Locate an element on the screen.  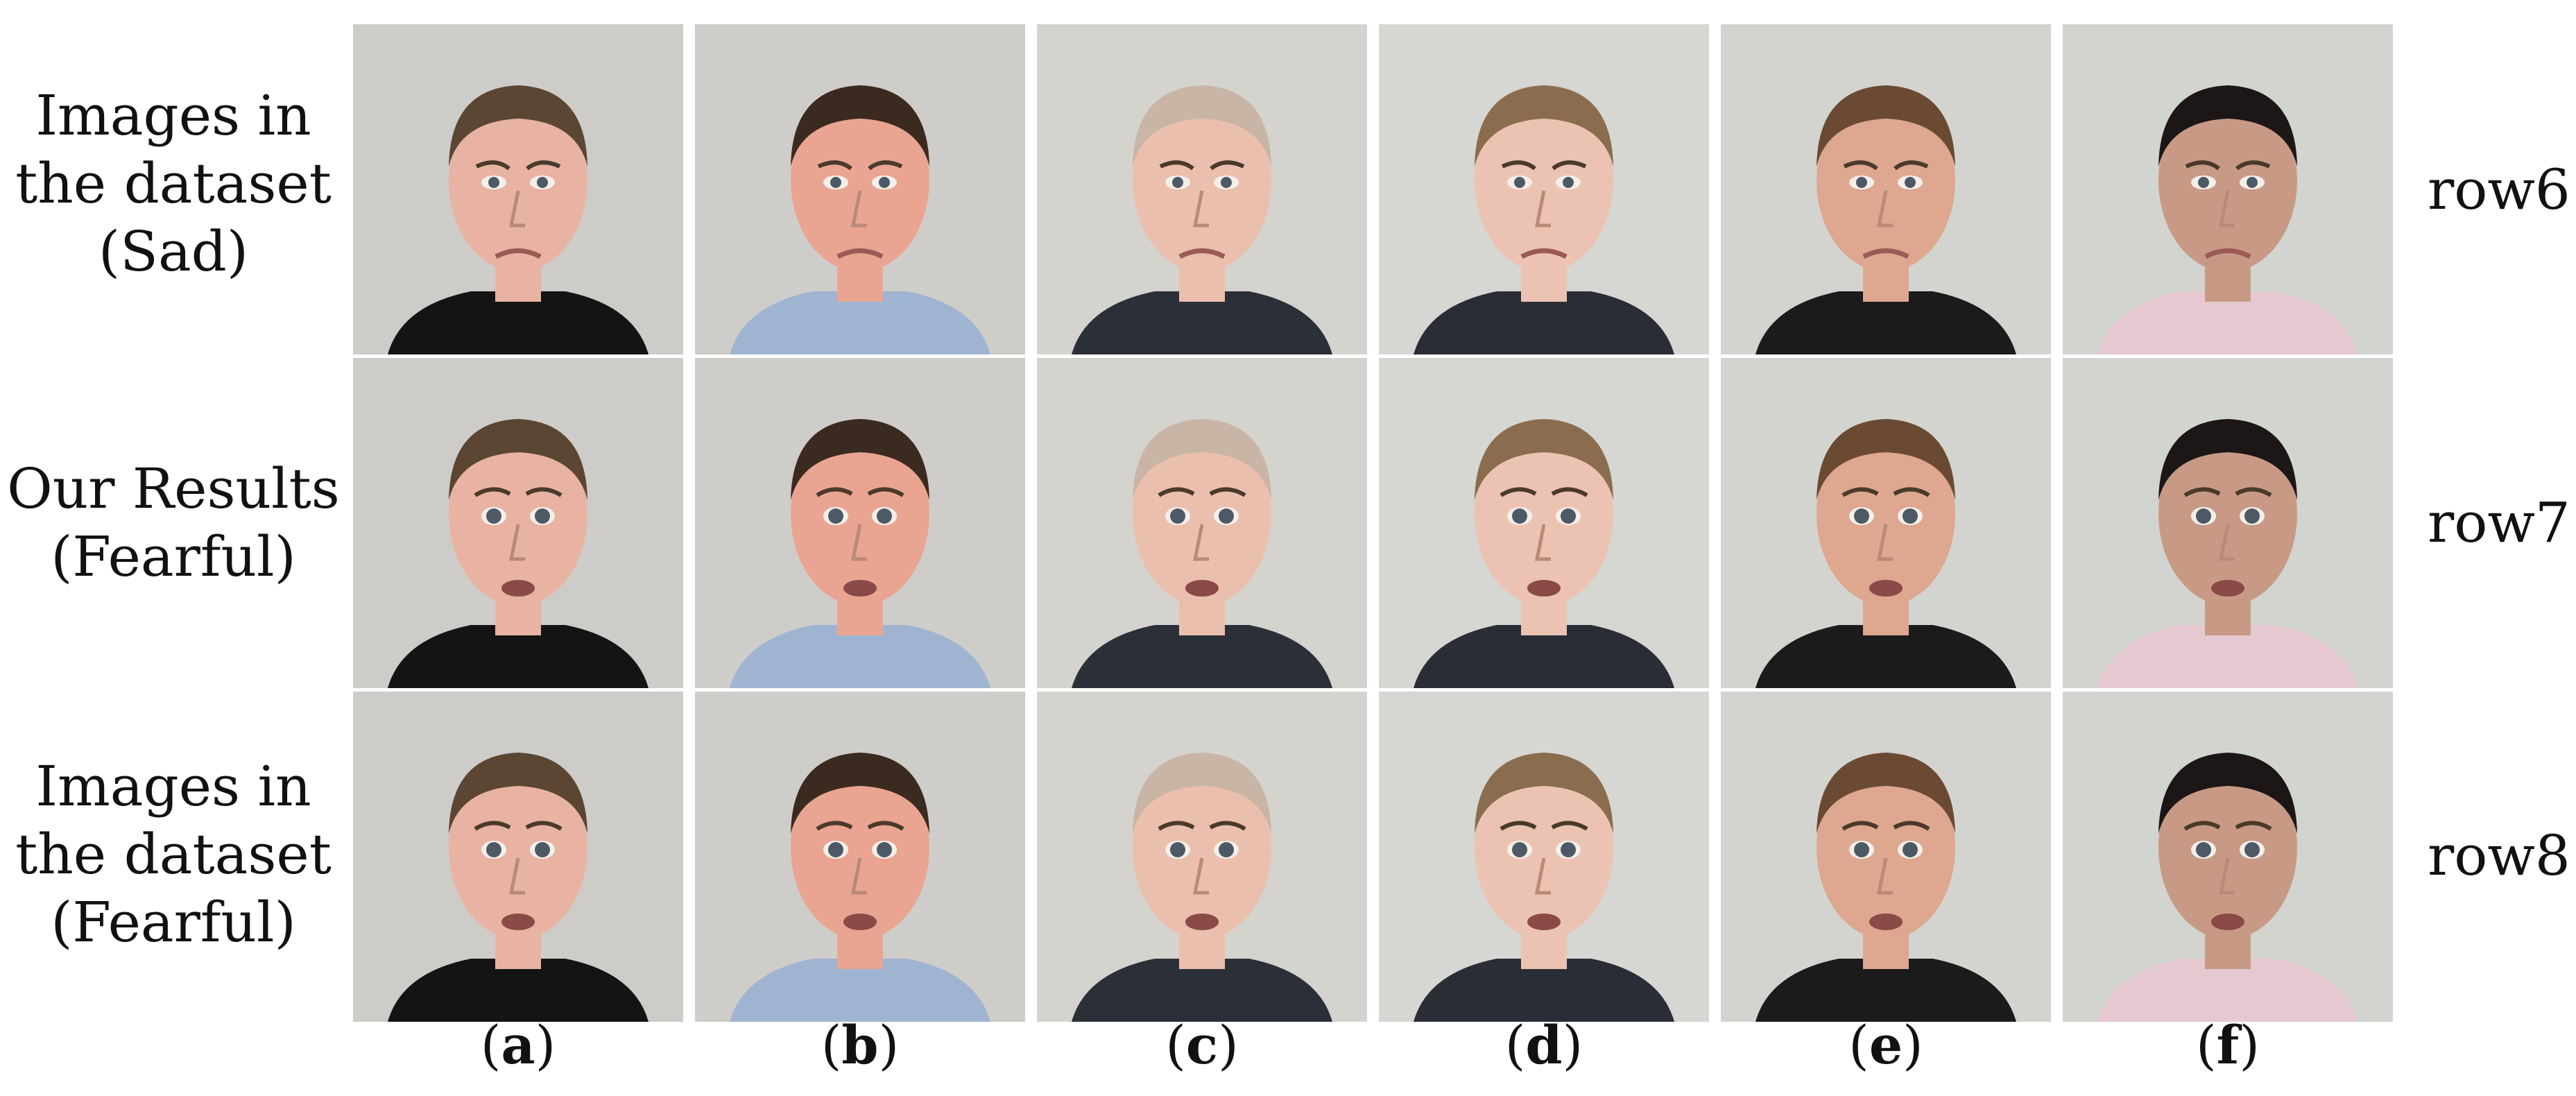
column-label-e: (e) is located at coordinates (1885, 1045).